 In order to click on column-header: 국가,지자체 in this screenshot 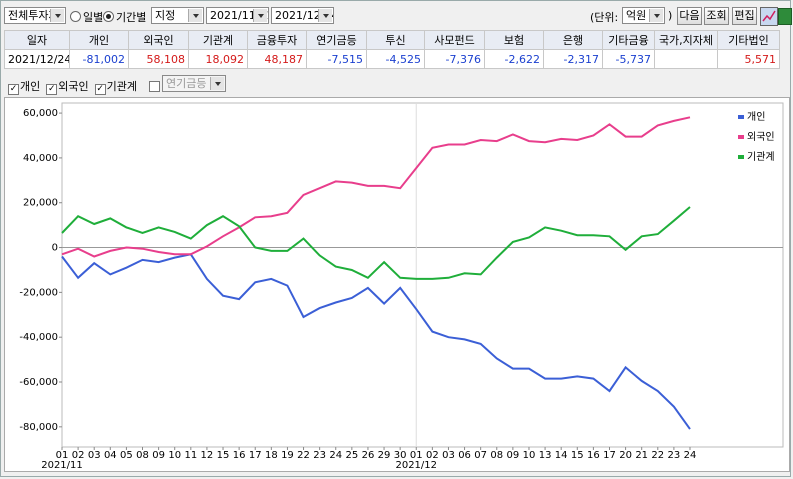, I will do `click(686, 40)`.